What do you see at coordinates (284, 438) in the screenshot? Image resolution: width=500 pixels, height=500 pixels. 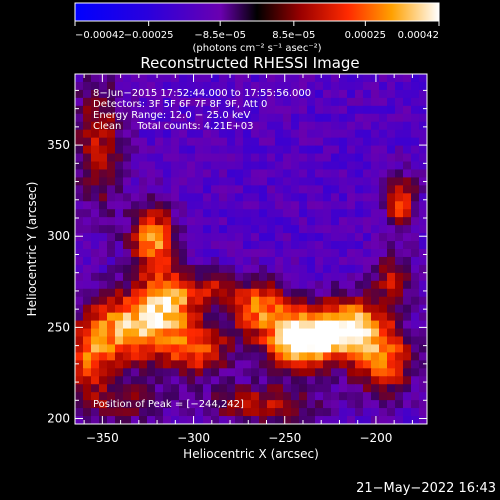 I see `x-tick-label: −250` at bounding box center [284, 438].